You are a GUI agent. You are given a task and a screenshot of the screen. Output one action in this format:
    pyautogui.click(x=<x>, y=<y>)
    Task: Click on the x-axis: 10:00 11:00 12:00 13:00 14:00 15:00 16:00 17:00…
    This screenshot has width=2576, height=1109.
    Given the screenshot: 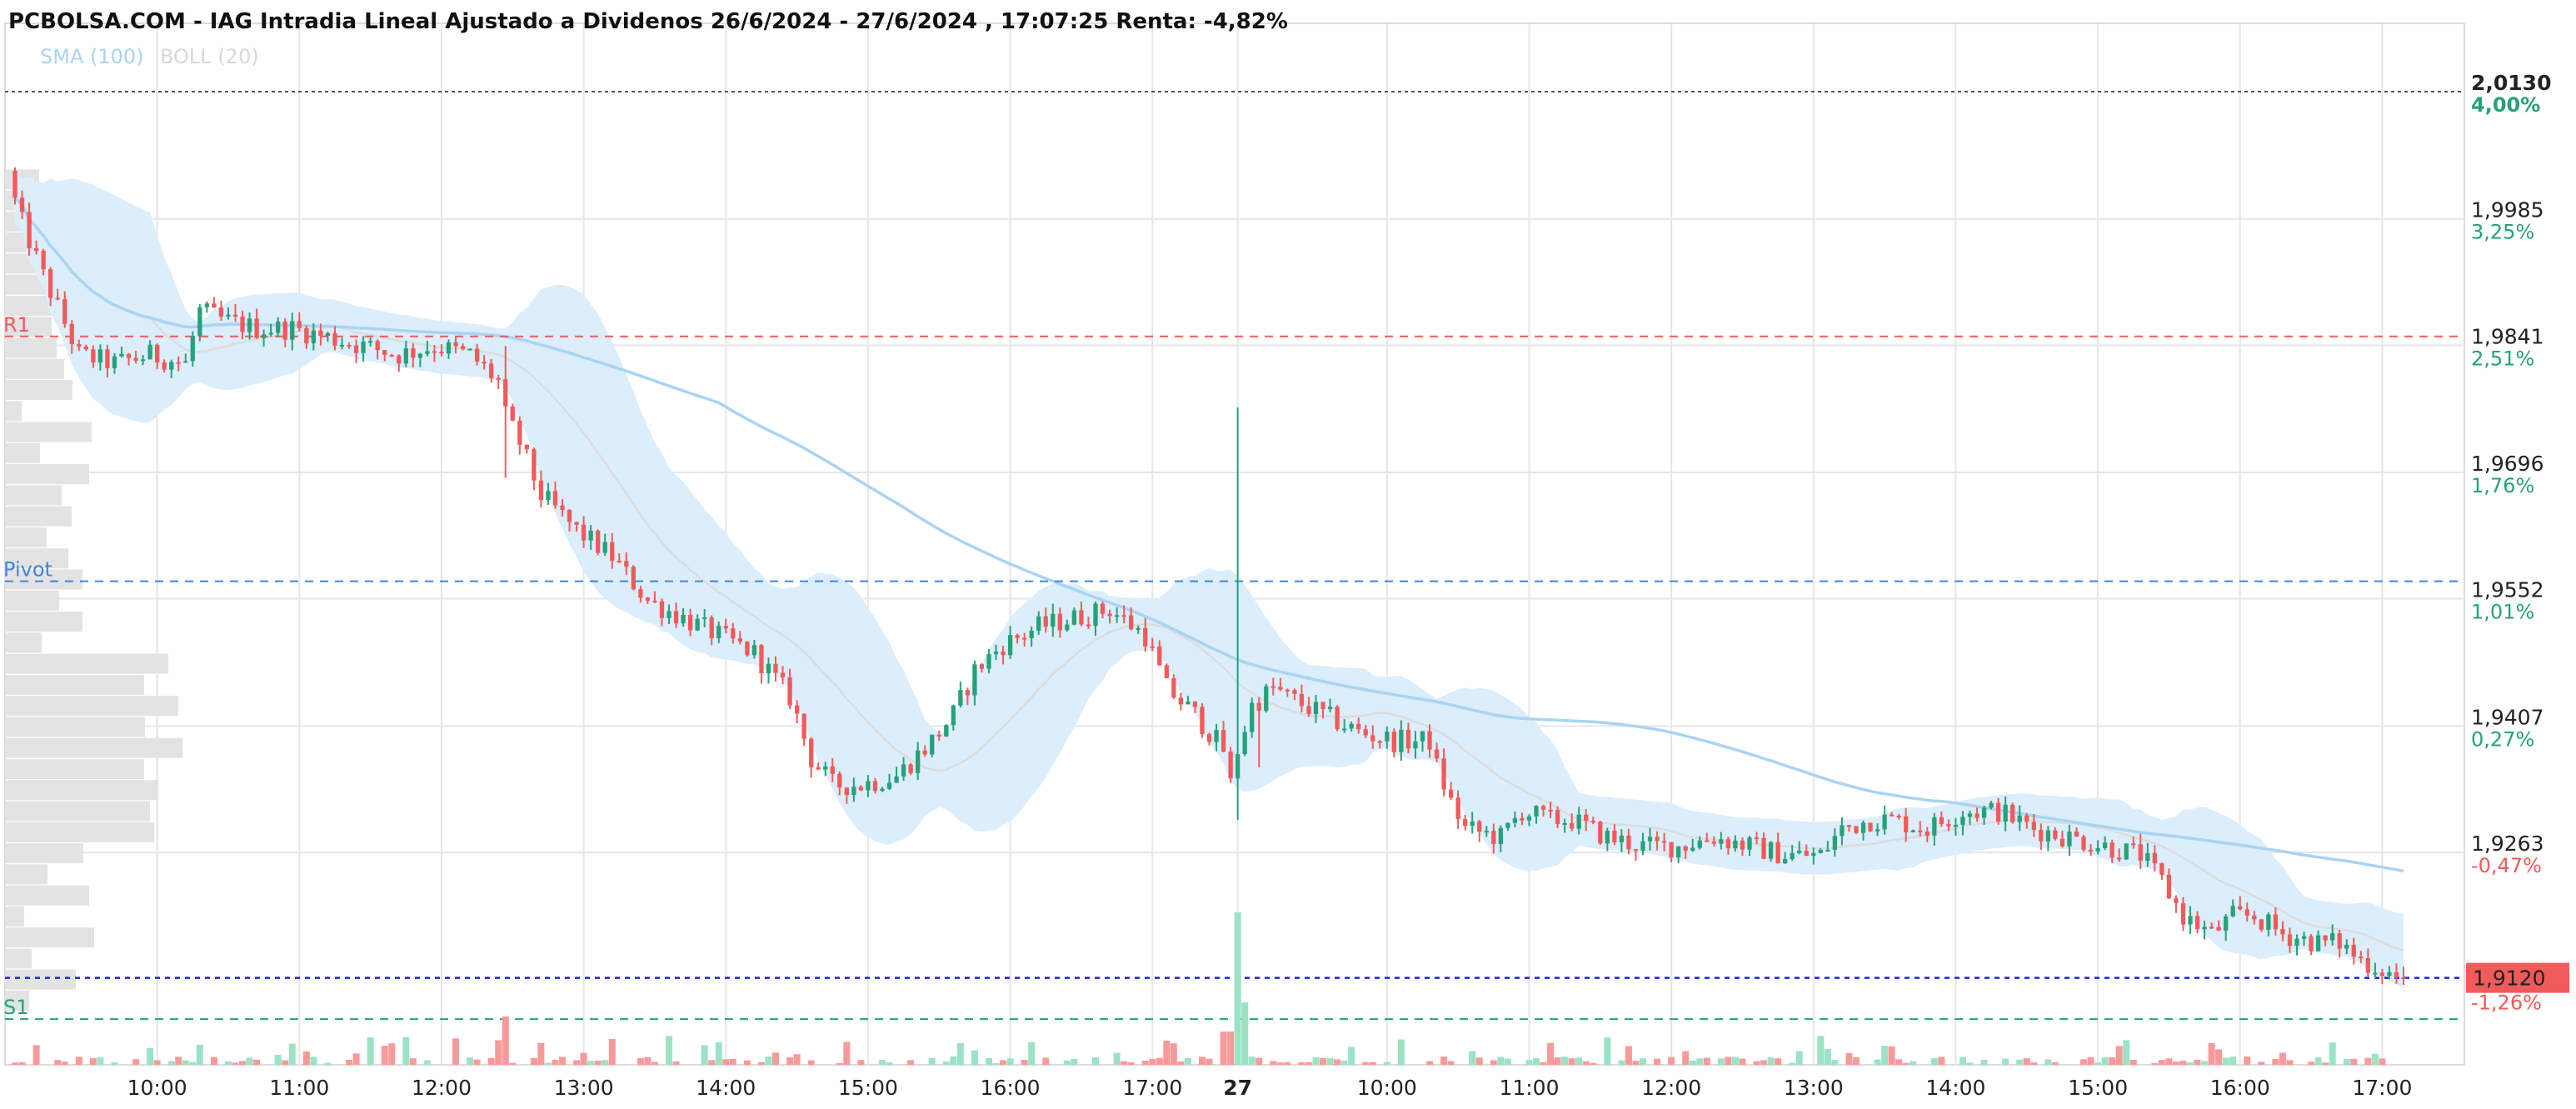 What is the action you would take?
    pyautogui.click(x=1270, y=1088)
    